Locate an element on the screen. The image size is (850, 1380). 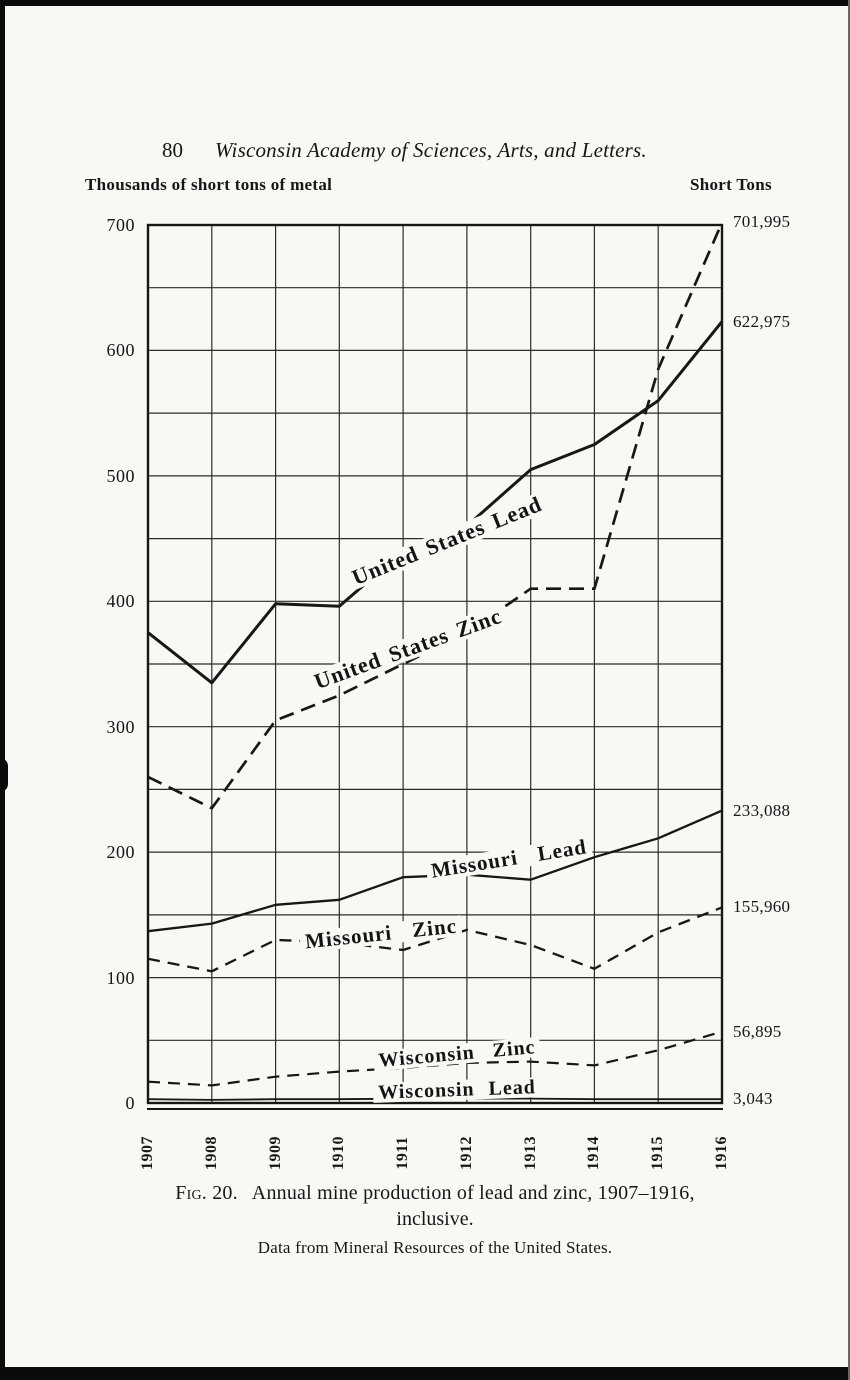
series-line-wisconsin-lead is located at coordinates (434, 1099).